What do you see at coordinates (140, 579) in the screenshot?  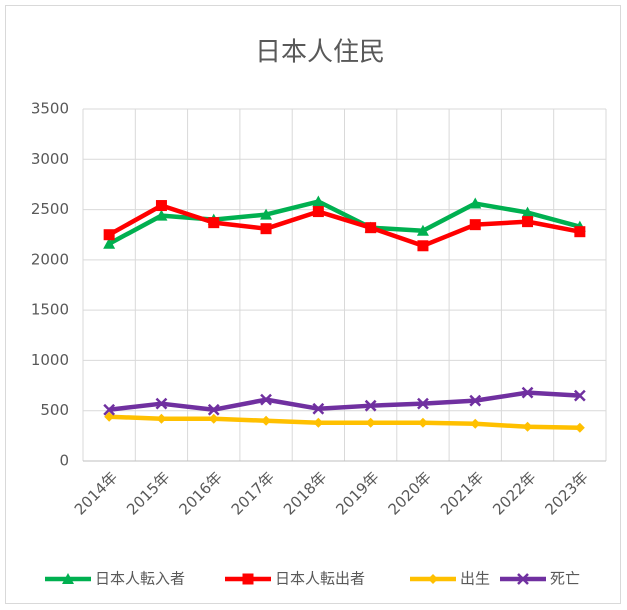 I see `legend-label: 日本人転入者` at bounding box center [140, 579].